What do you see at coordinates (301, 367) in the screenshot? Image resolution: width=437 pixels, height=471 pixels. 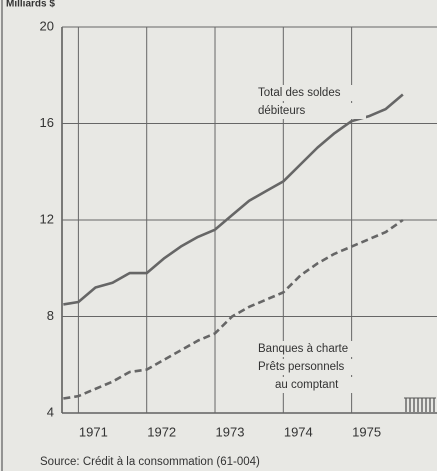 I see `annotation: Prêts personnels` at bounding box center [301, 367].